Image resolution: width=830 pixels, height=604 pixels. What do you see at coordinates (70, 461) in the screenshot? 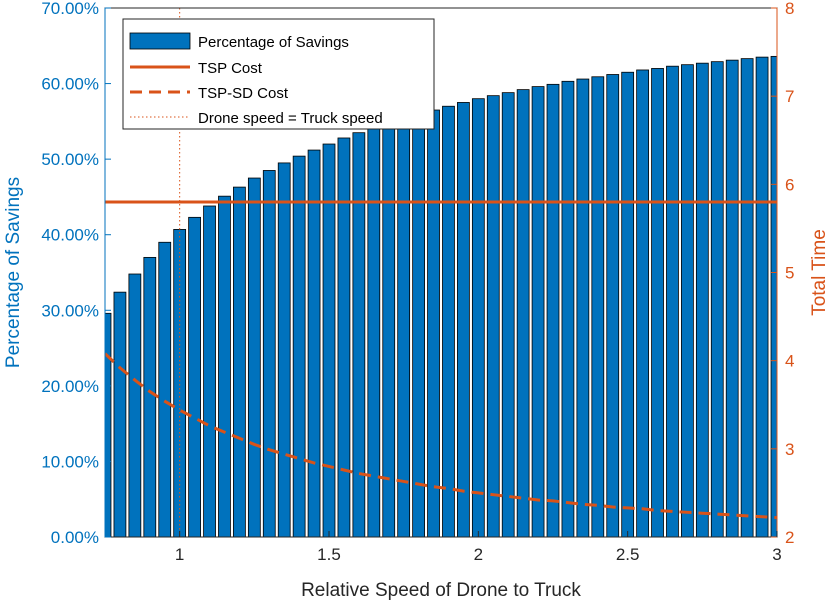
I see `left-tick-label: 10.00%` at bounding box center [70, 461].